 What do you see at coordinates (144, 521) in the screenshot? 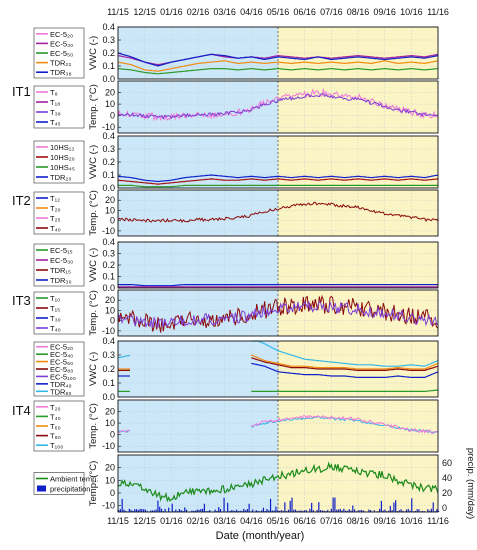
I see `bottom-tick-label: 12/15` at bounding box center [144, 521].